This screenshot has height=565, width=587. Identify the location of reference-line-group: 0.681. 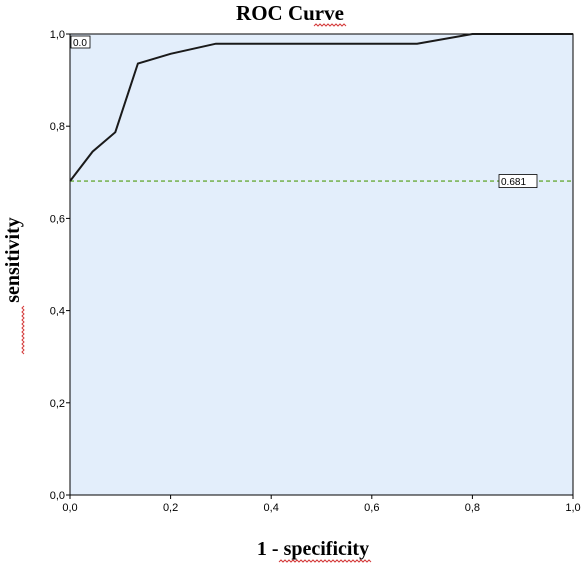
(321, 181).